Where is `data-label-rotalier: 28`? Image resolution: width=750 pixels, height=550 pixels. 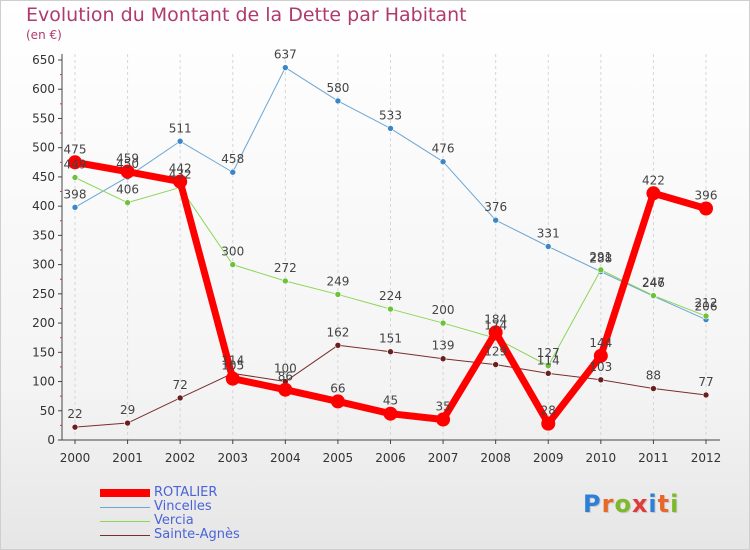 data-label-rotalier: 28 is located at coordinates (548, 411).